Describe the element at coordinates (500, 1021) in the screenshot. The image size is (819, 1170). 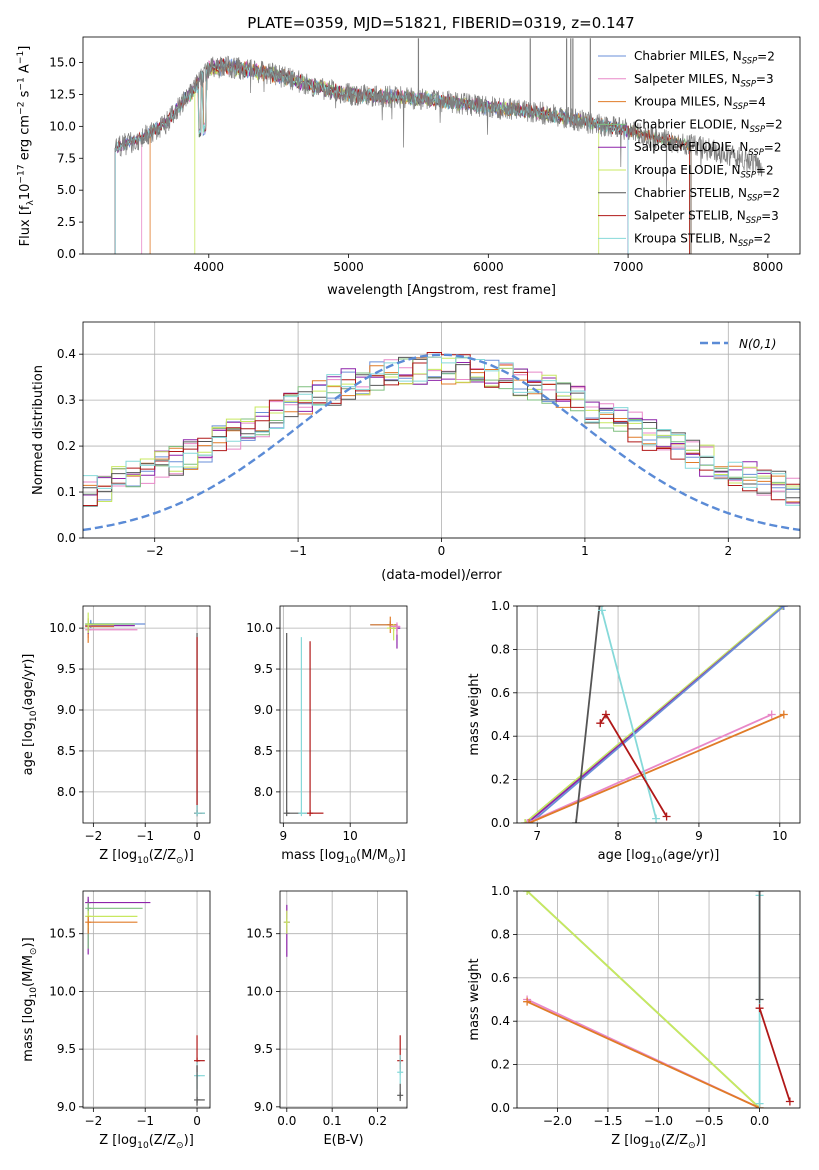
I see `y-tick-label: 0.4` at that location.